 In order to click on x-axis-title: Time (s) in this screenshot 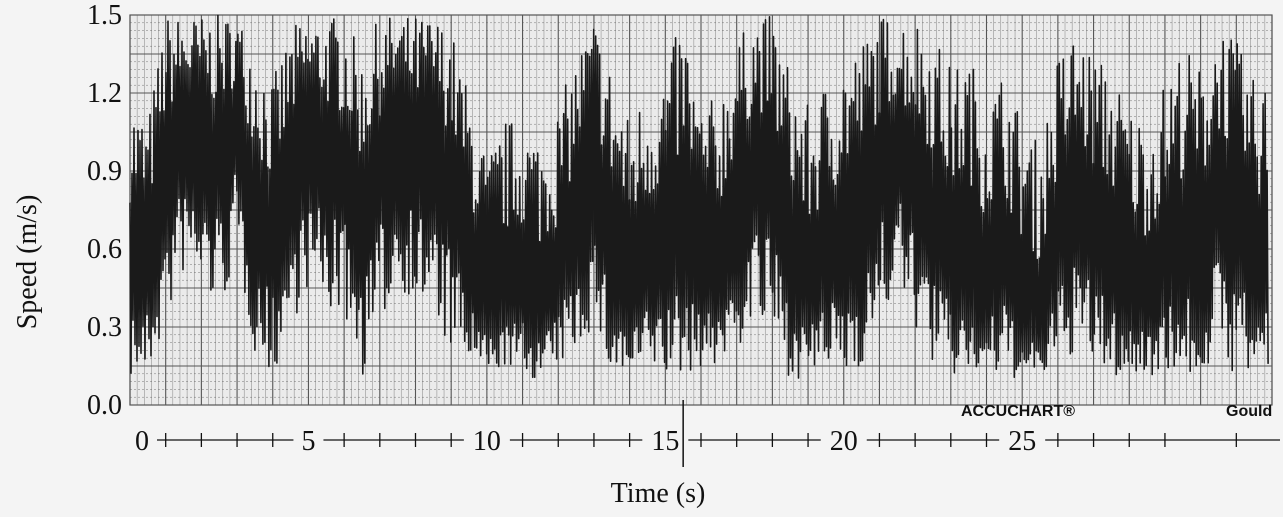, I will do `click(658, 493)`.